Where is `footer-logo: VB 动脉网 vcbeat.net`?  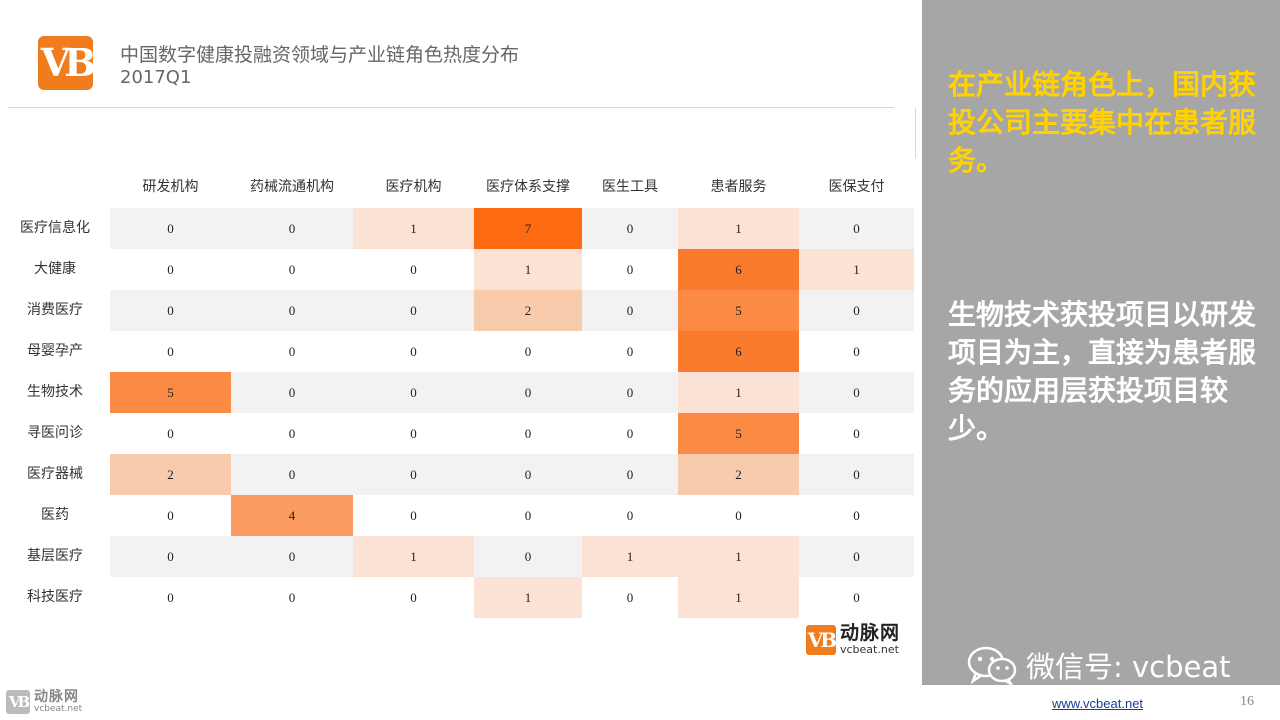 footer-logo: VB 动脉网 vcbeat.net is located at coordinates (44, 702).